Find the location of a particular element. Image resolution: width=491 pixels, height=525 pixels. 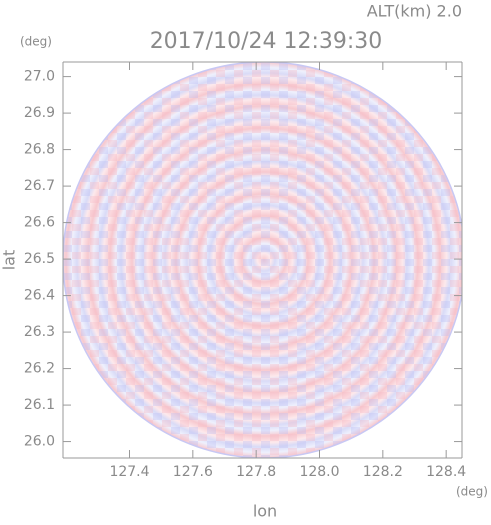

y-tick-label: 26.7 is located at coordinates (39, 186).